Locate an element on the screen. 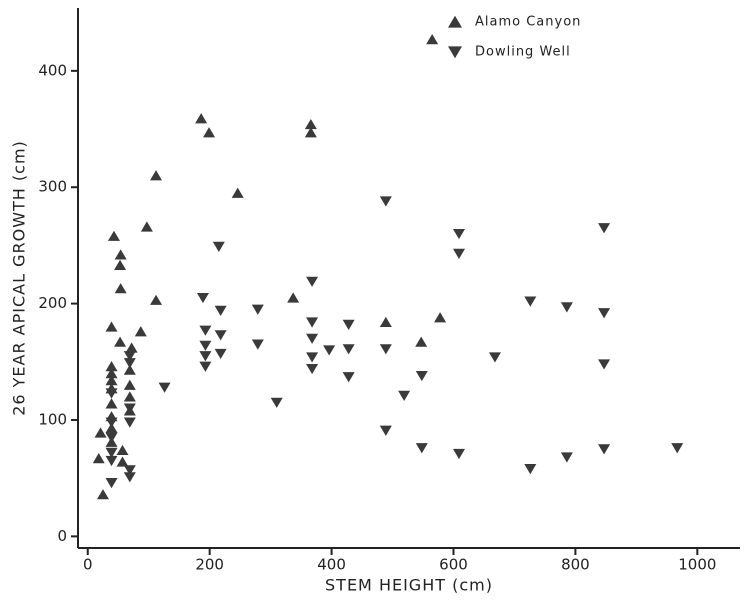 This screenshot has width=750, height=602. legend-label: Alamo Canyon is located at coordinates (528, 22).